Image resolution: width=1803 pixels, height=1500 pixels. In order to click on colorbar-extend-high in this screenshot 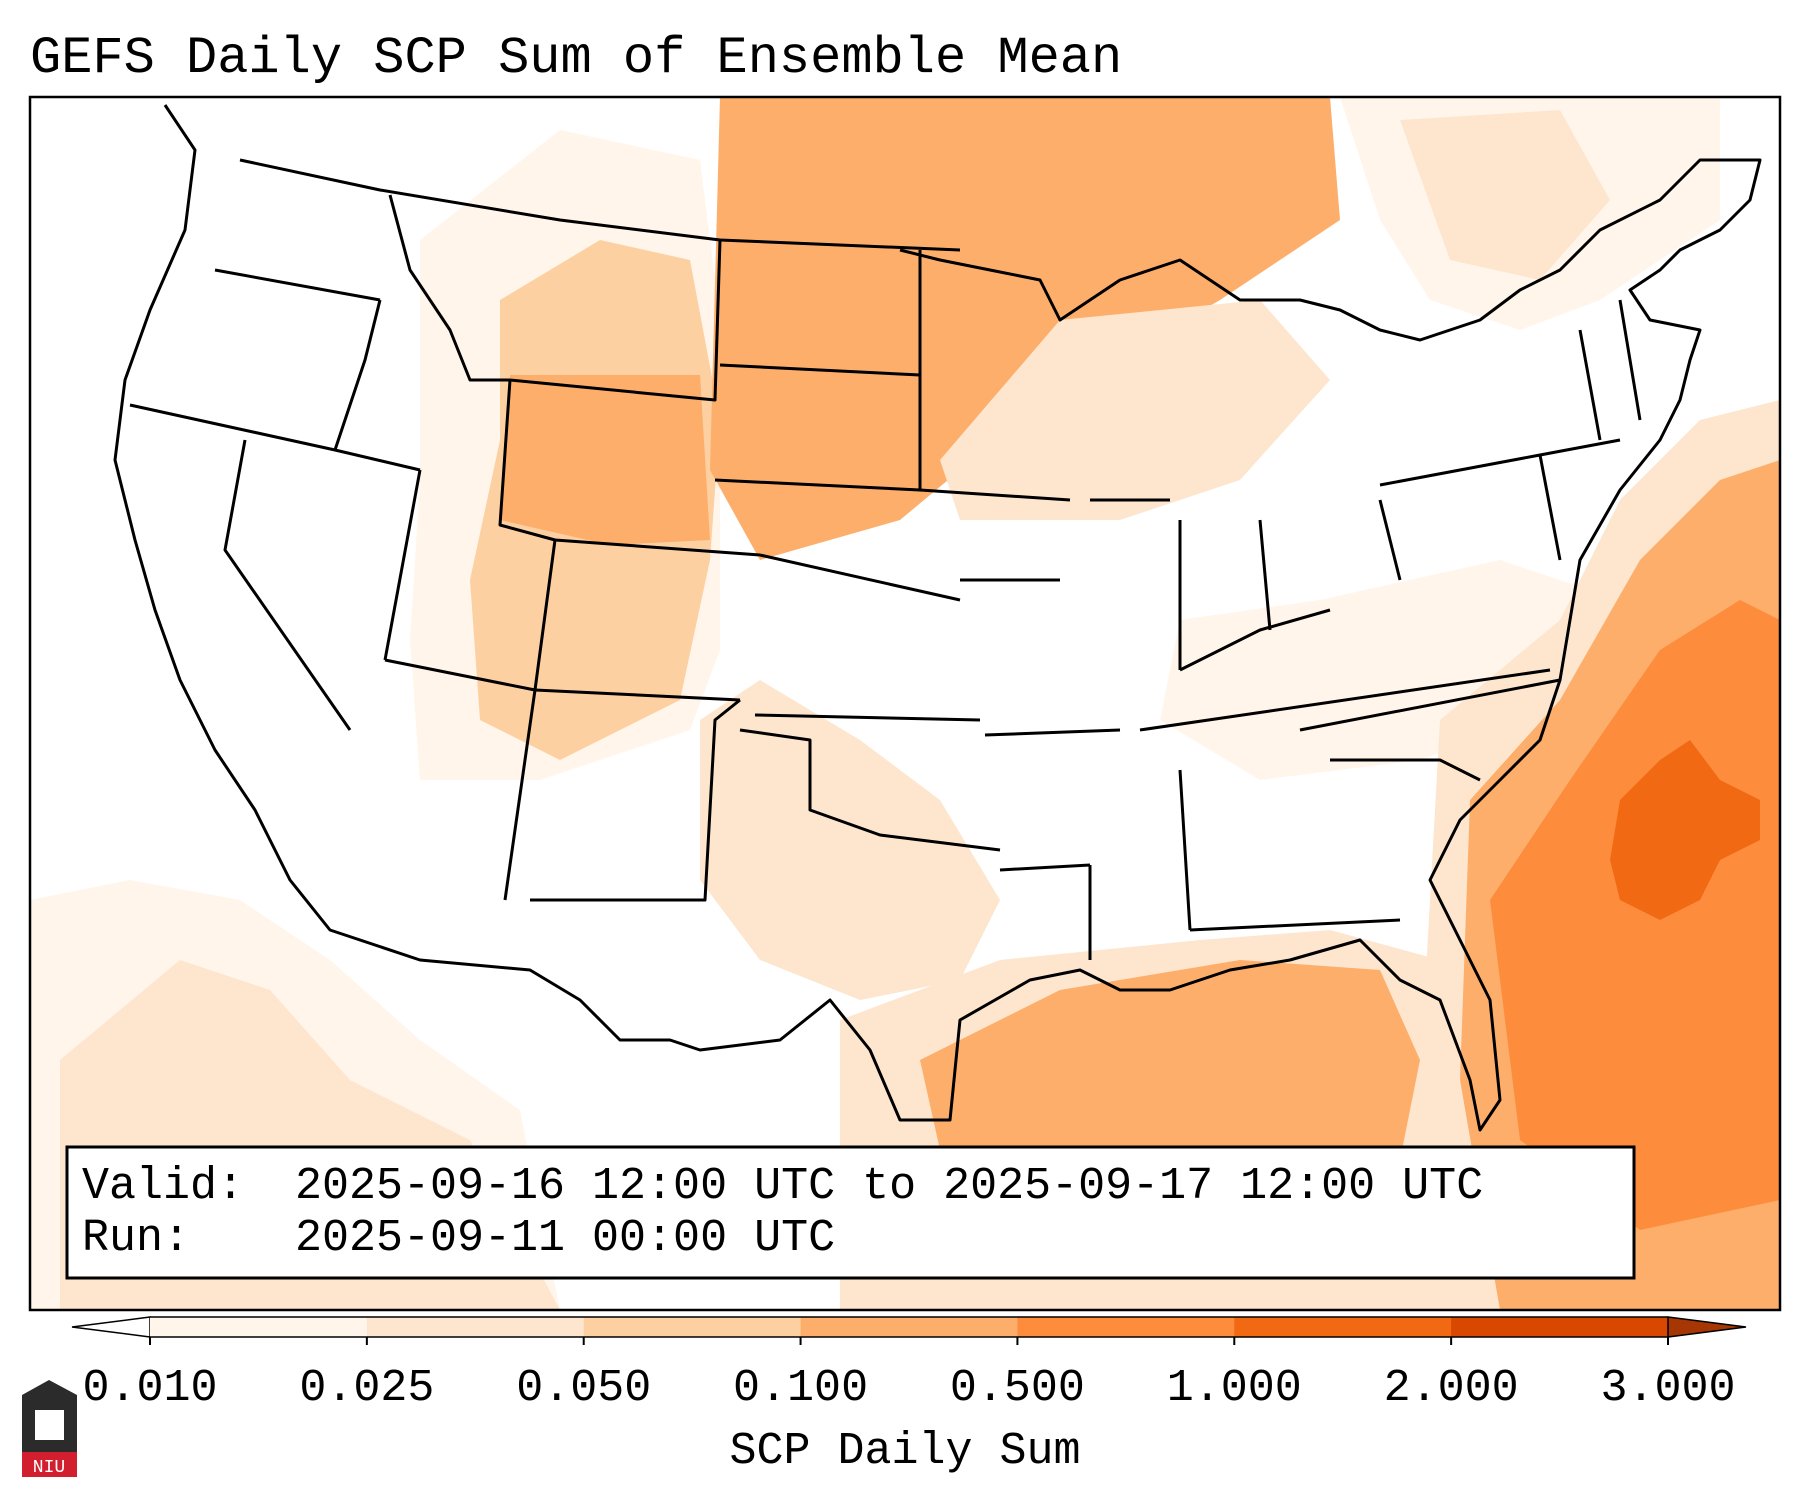, I will do `click(1707, 1327)`.